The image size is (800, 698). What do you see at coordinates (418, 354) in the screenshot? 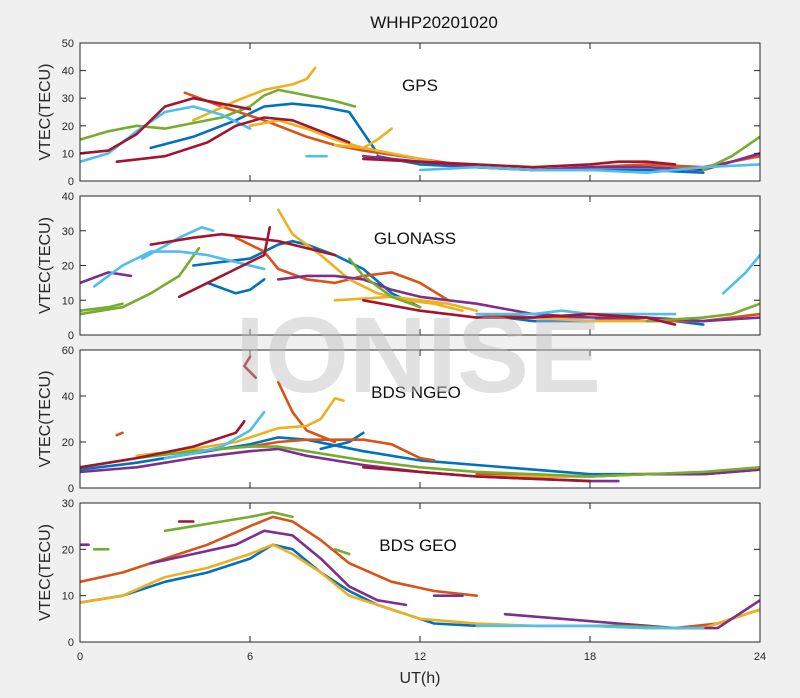
I see `watermark: IONISE` at bounding box center [418, 354].